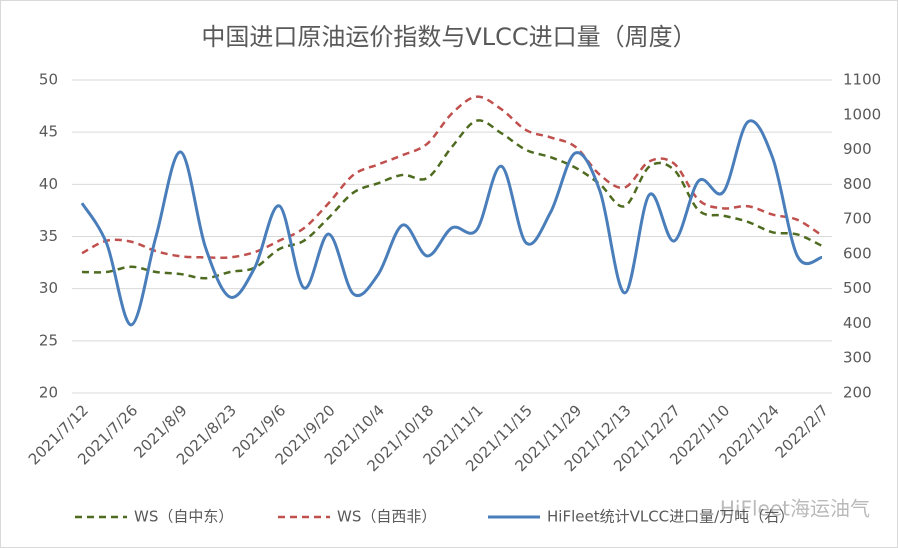 This screenshot has width=898, height=548. Describe the element at coordinates (48, 184) in the screenshot. I see `y-tick-label: 40` at that location.